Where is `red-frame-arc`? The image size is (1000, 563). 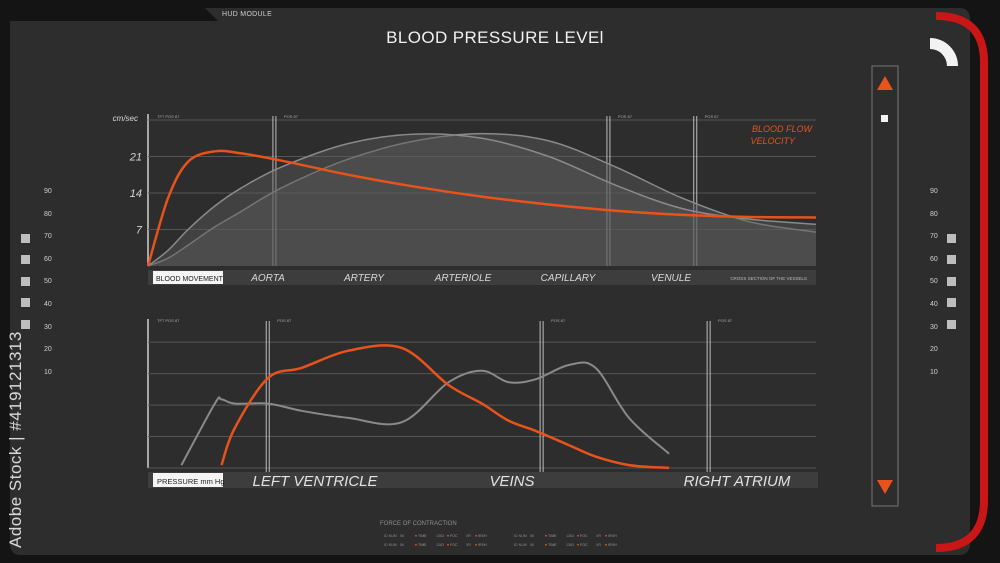
red-frame-arc is located at coordinates (961, 282).